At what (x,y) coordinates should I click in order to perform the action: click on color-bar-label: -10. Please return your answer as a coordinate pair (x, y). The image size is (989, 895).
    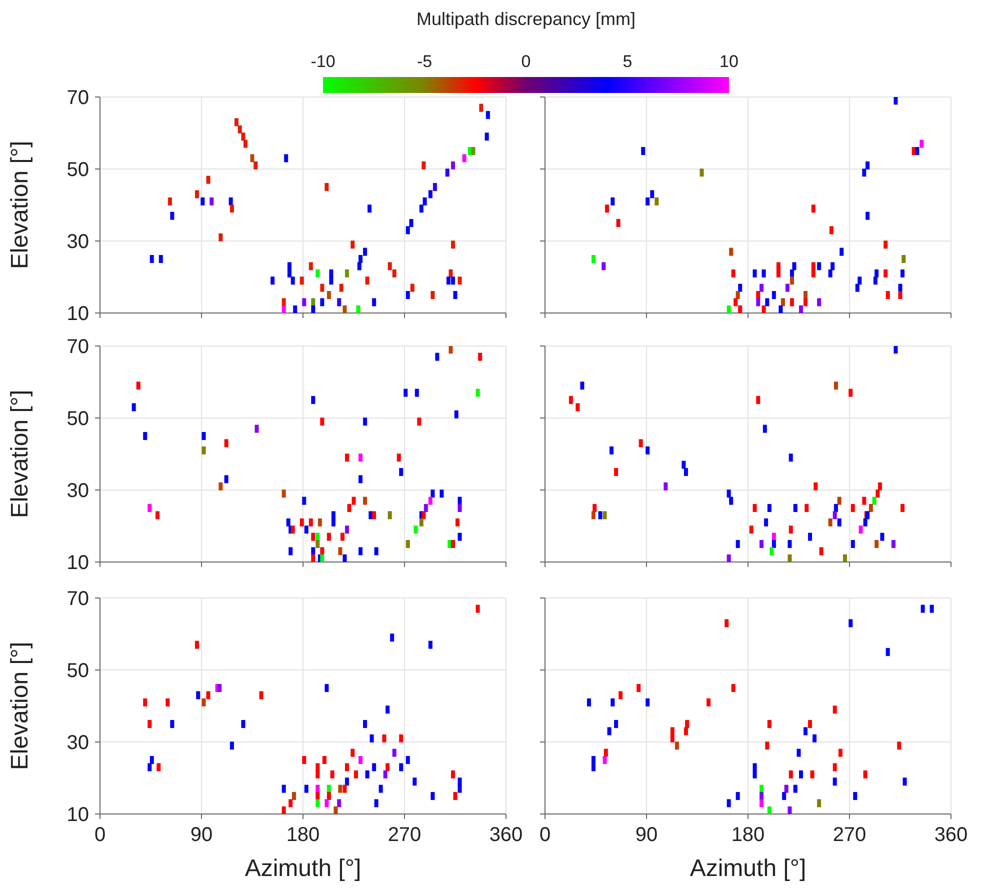
    Looking at the image, I should click on (323, 61).